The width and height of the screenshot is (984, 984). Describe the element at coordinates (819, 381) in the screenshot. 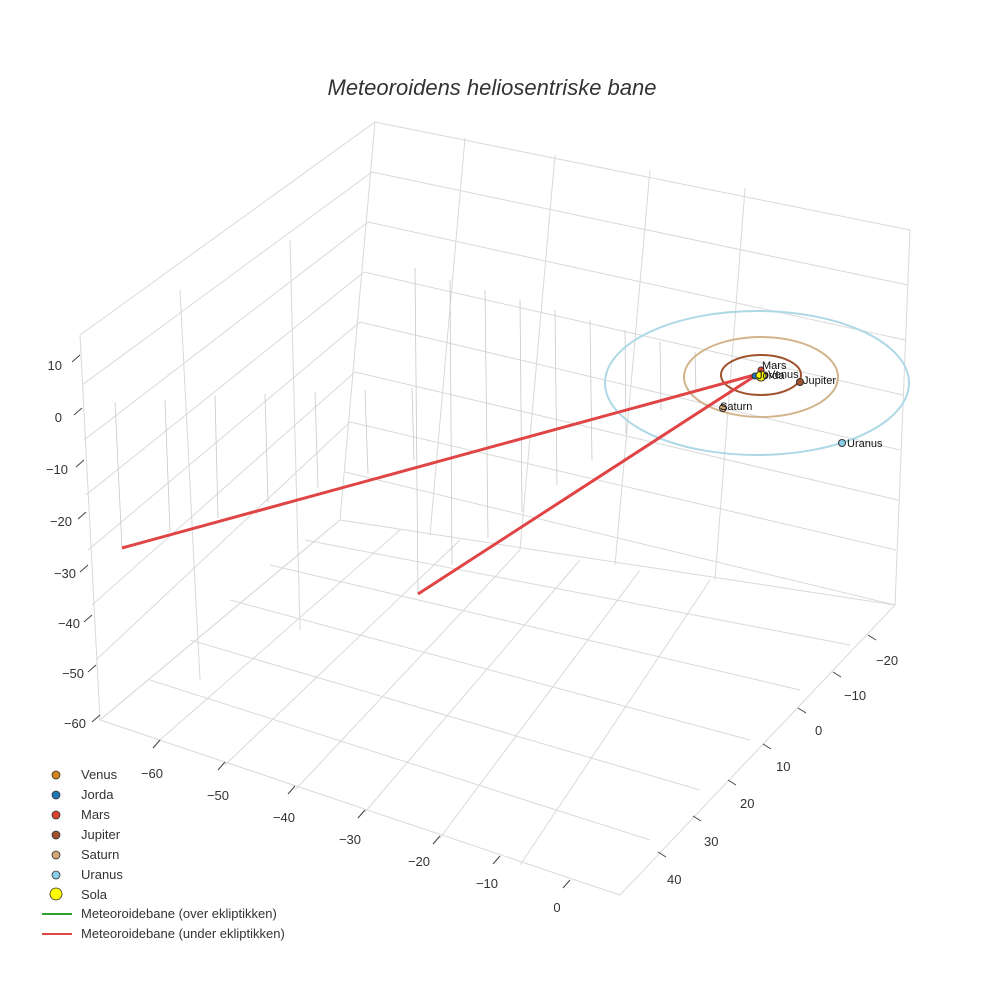

I see `label-jupiter: Jupiter` at that location.